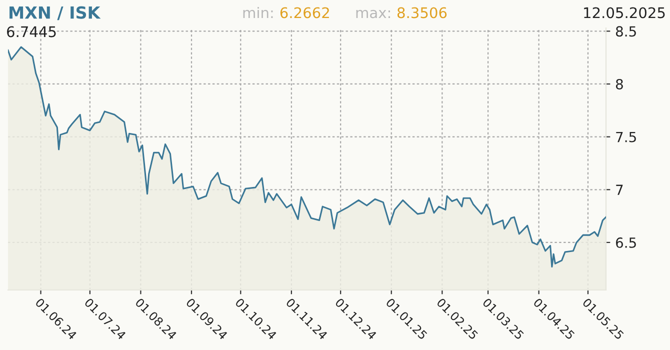 This screenshot has height=350, width=670. What do you see at coordinates (626, 242) in the screenshot?
I see `y-tick-label: 6.5` at bounding box center [626, 242].